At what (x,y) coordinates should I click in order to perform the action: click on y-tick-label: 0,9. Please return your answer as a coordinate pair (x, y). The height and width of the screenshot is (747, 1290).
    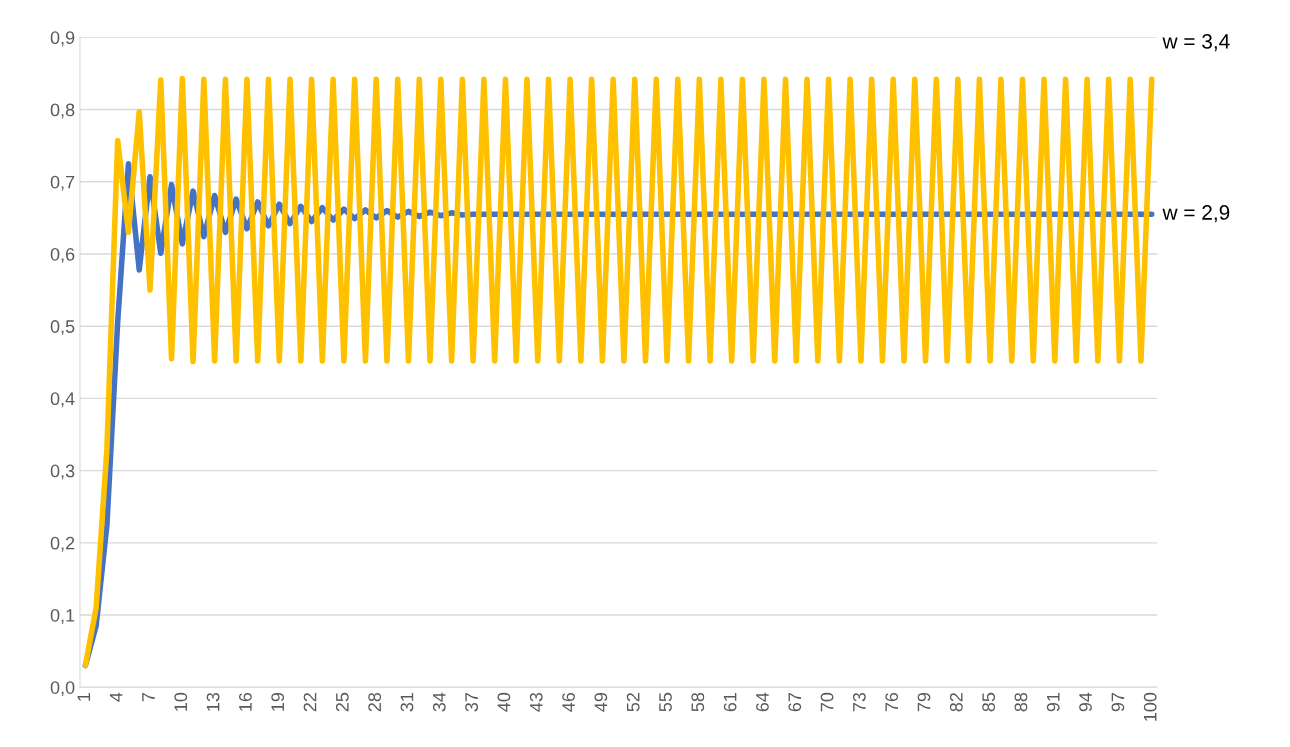
    Looking at the image, I should click on (62, 39).